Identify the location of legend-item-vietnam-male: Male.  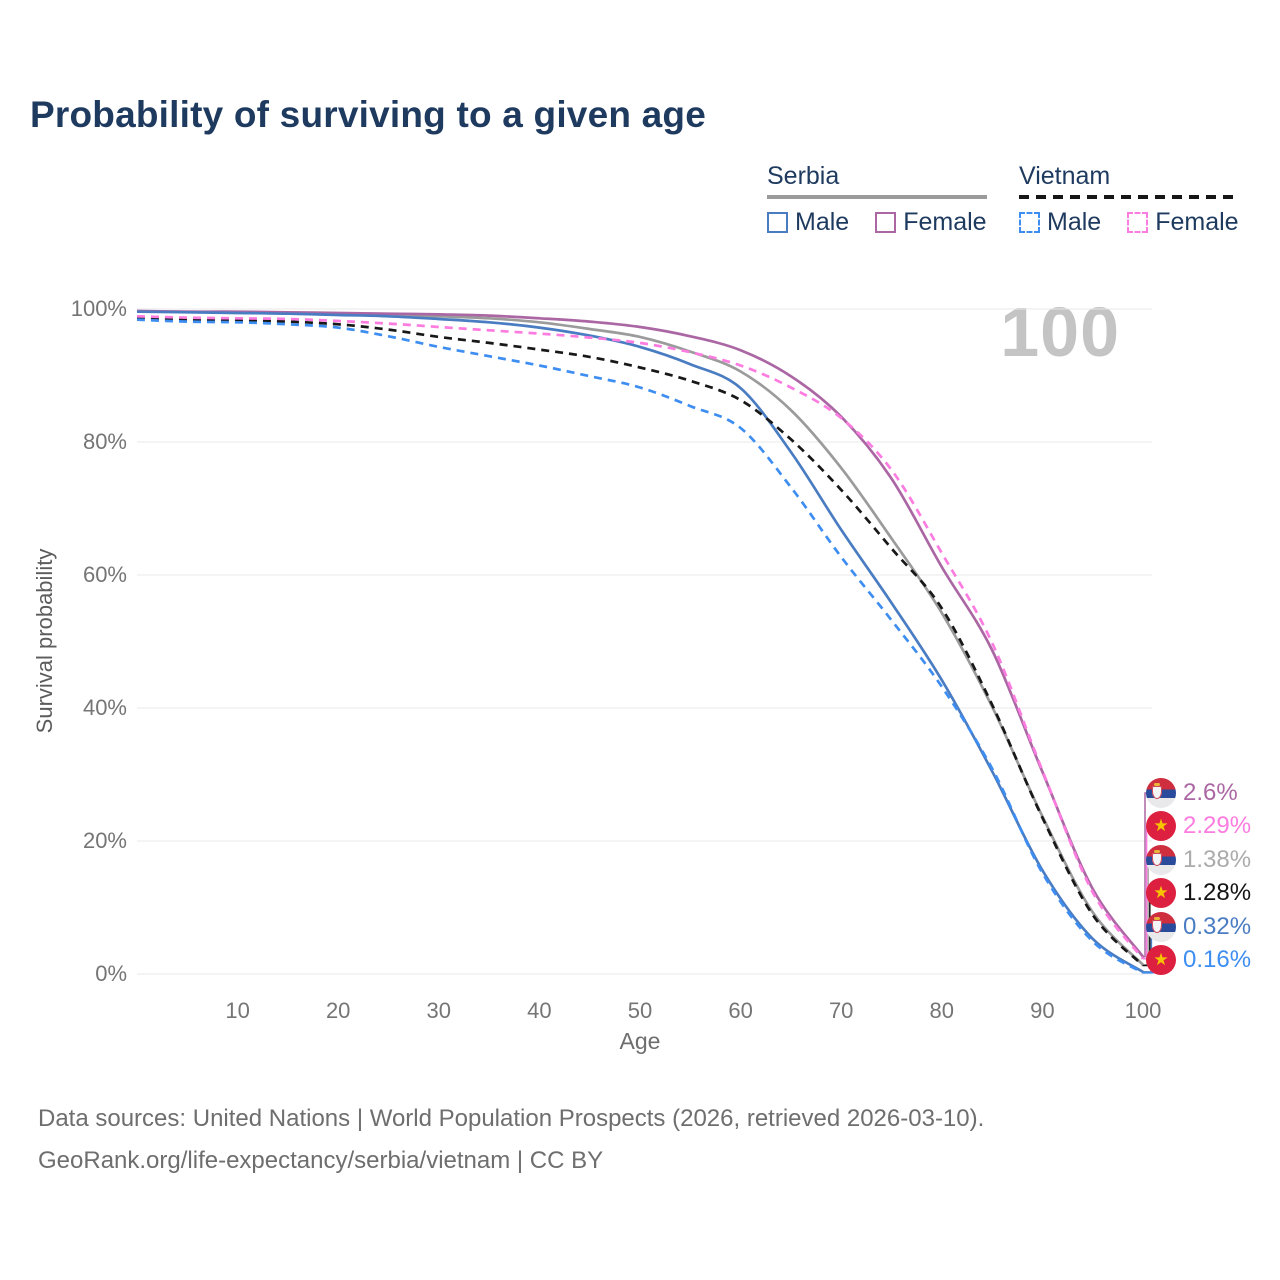
(1060, 222).